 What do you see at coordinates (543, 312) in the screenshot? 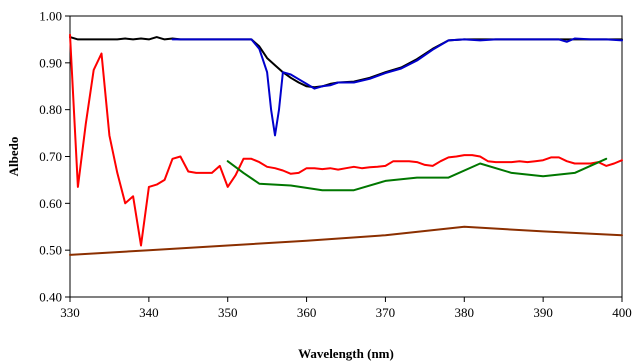
I see `x-tick-label: 390` at bounding box center [543, 312].